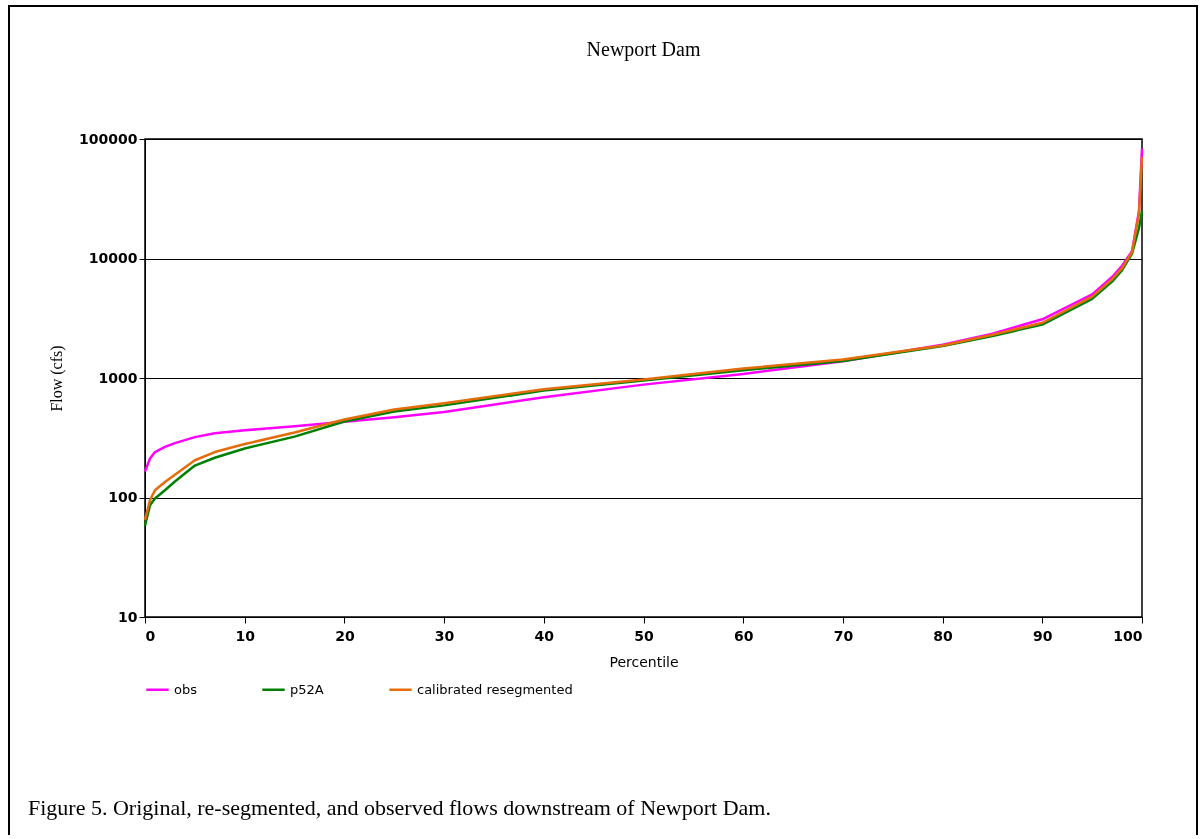 This screenshot has width=1203, height=839. I want to click on legend-label: p52A, so click(307, 689).